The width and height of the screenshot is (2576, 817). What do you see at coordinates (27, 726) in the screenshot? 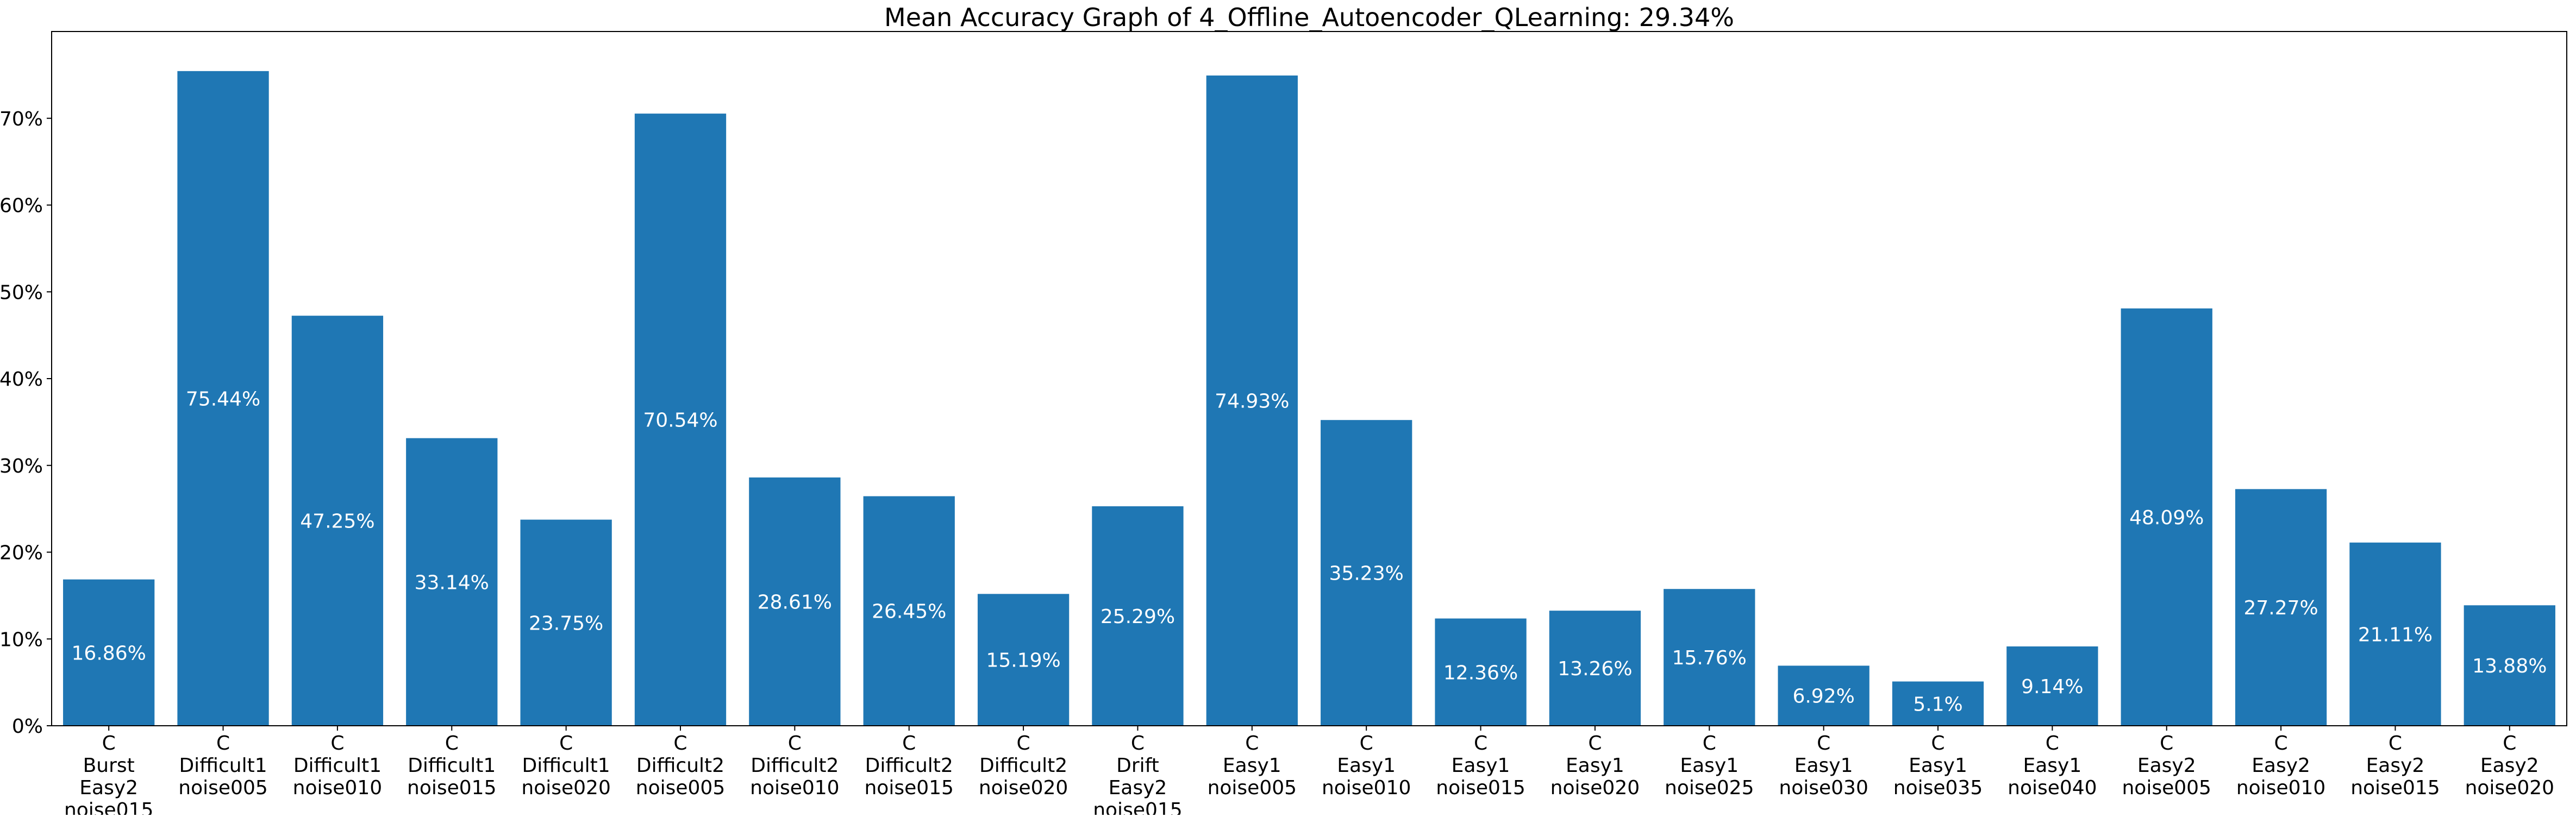
I see `y-tick-label: 0%` at bounding box center [27, 726].